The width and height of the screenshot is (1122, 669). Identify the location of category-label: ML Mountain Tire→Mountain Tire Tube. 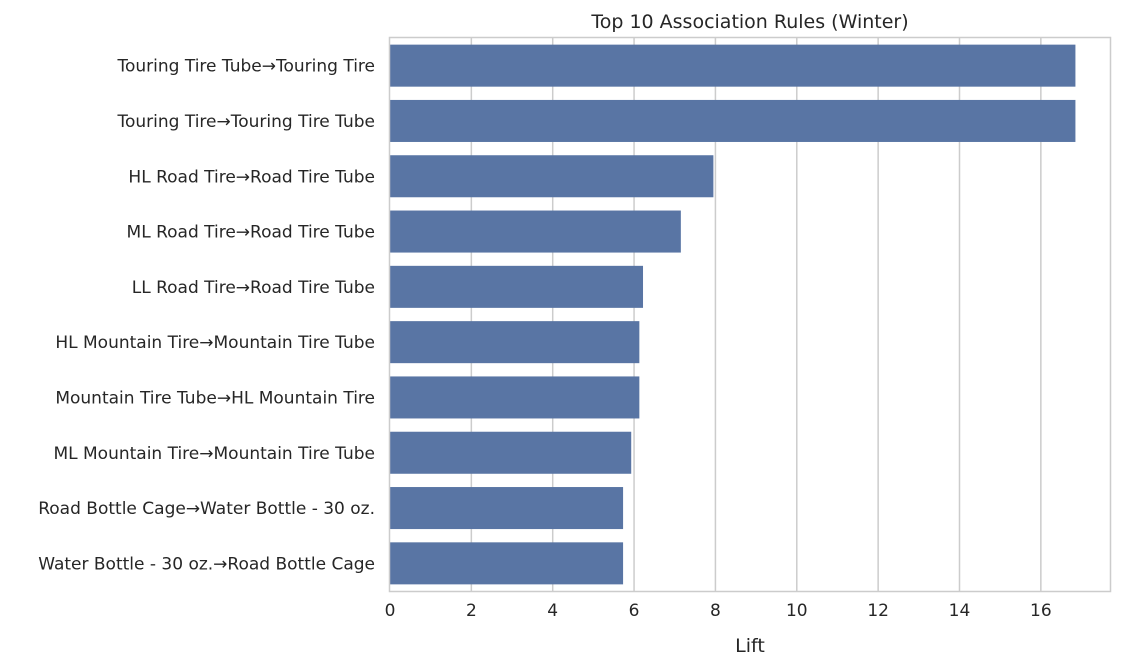
(214, 454).